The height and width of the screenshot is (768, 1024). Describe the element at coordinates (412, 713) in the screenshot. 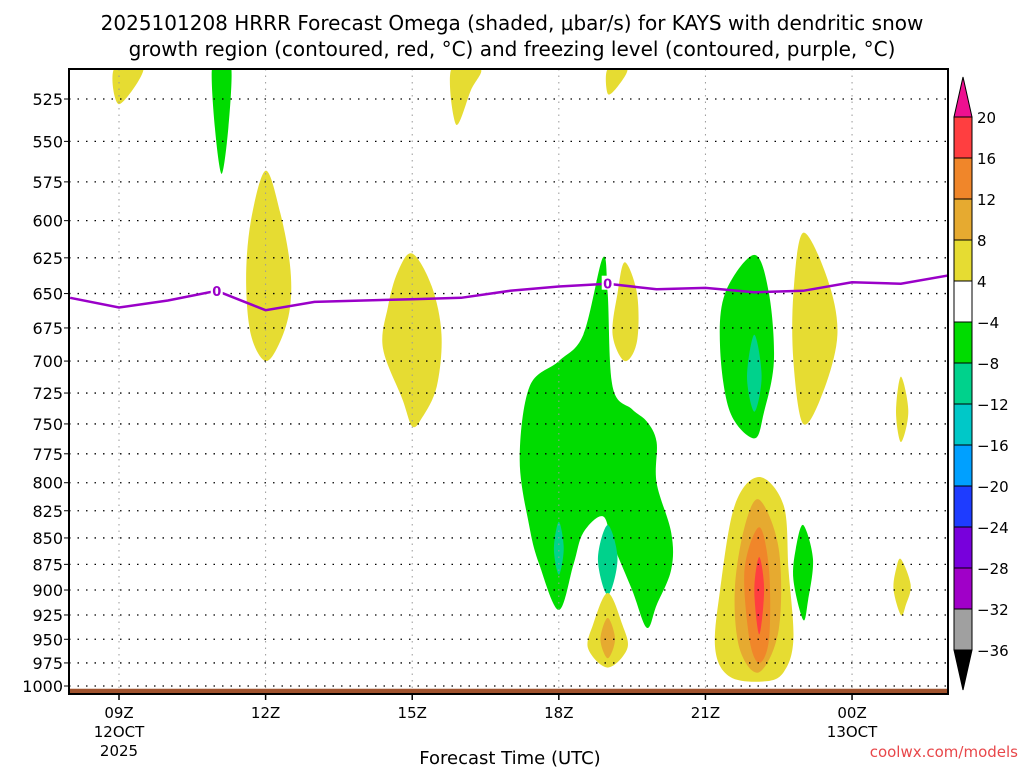

I see `x-tick-label: 15Z` at that location.